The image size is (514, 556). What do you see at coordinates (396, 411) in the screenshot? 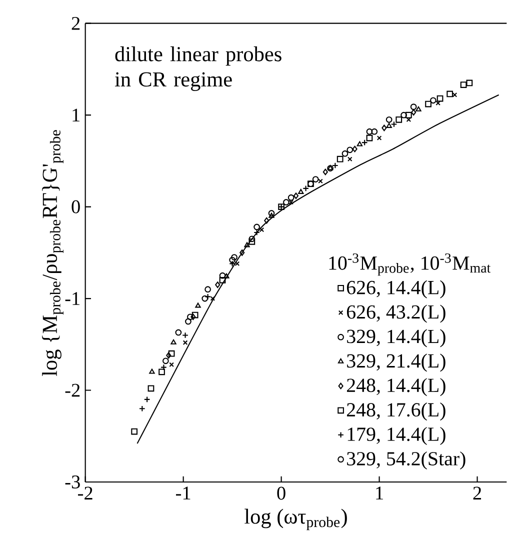
I see `legend-label: 248, 17.6(L)` at bounding box center [396, 411].